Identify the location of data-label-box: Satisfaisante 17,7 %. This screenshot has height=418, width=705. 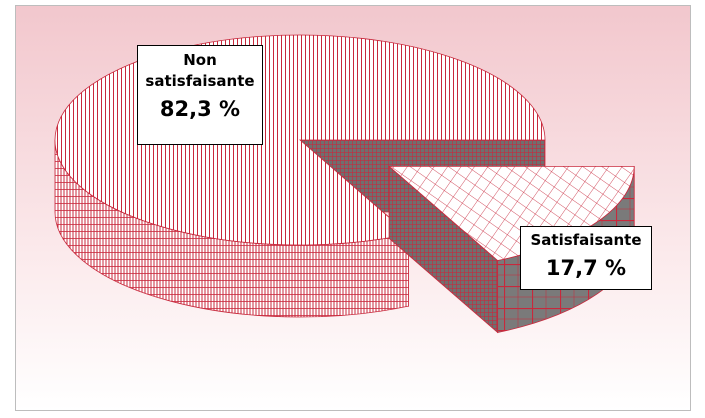
(586, 258).